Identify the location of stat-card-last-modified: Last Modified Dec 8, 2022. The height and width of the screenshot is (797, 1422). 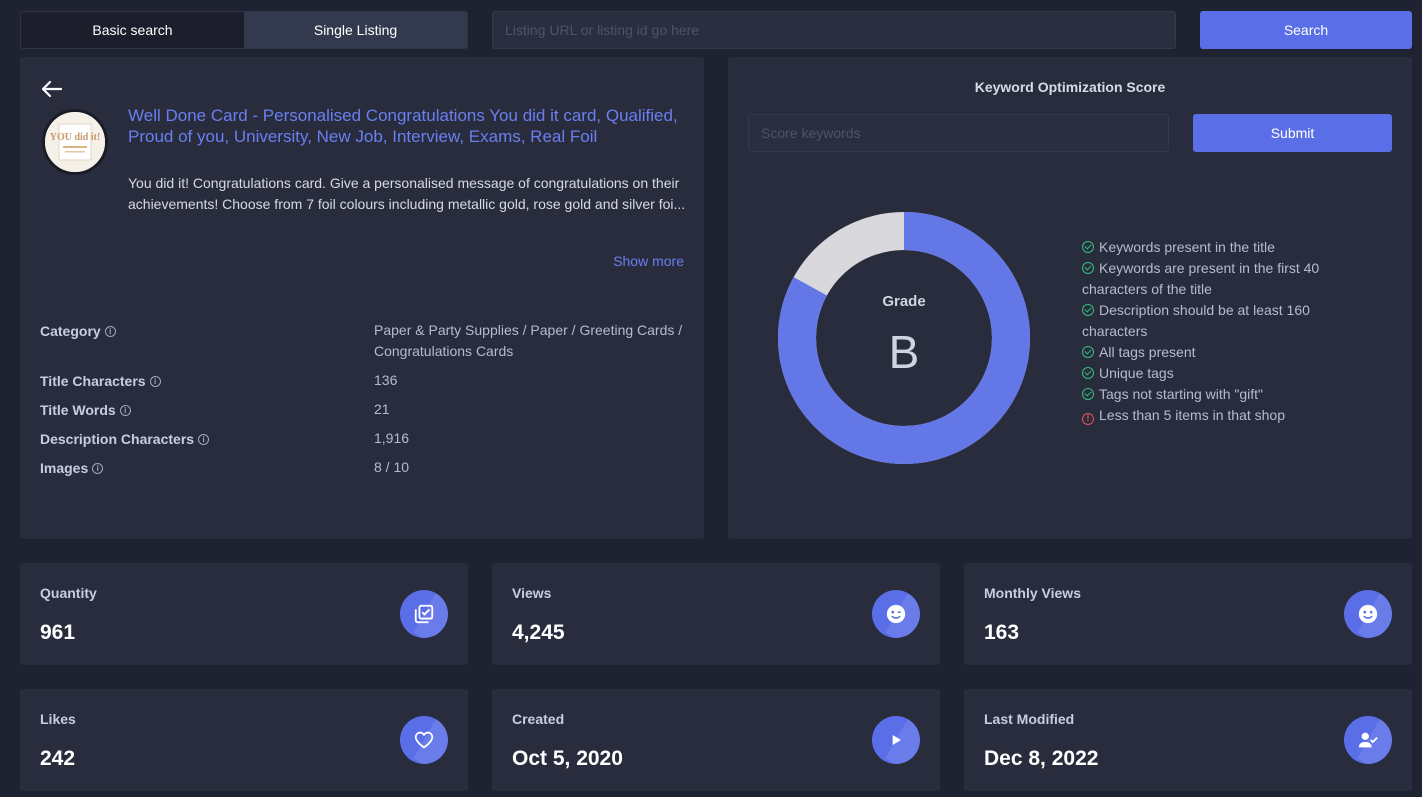
(1188, 740).